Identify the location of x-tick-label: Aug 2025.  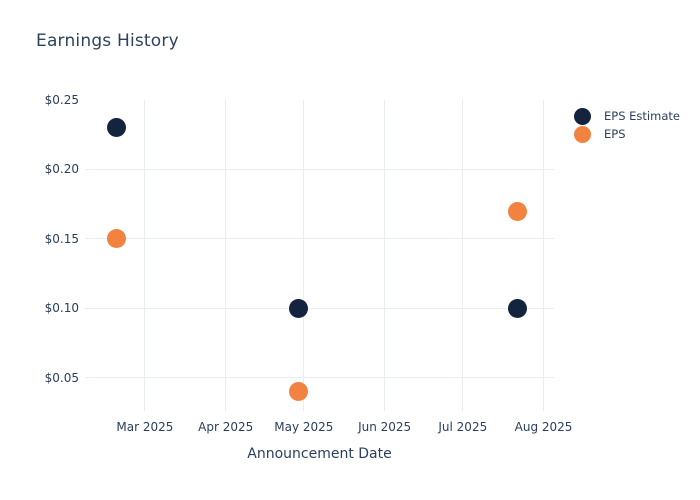
(543, 427).